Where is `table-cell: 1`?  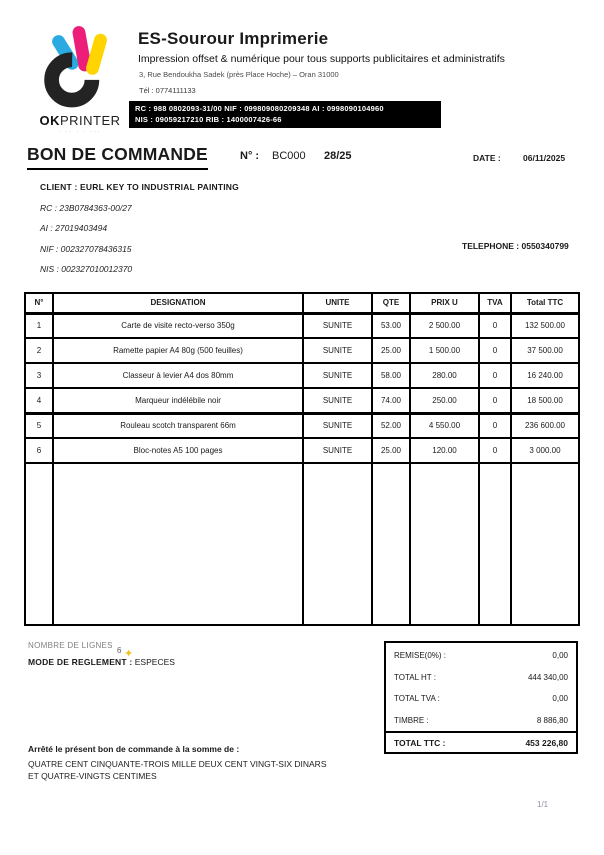 table-cell: 1 is located at coordinates (39, 325).